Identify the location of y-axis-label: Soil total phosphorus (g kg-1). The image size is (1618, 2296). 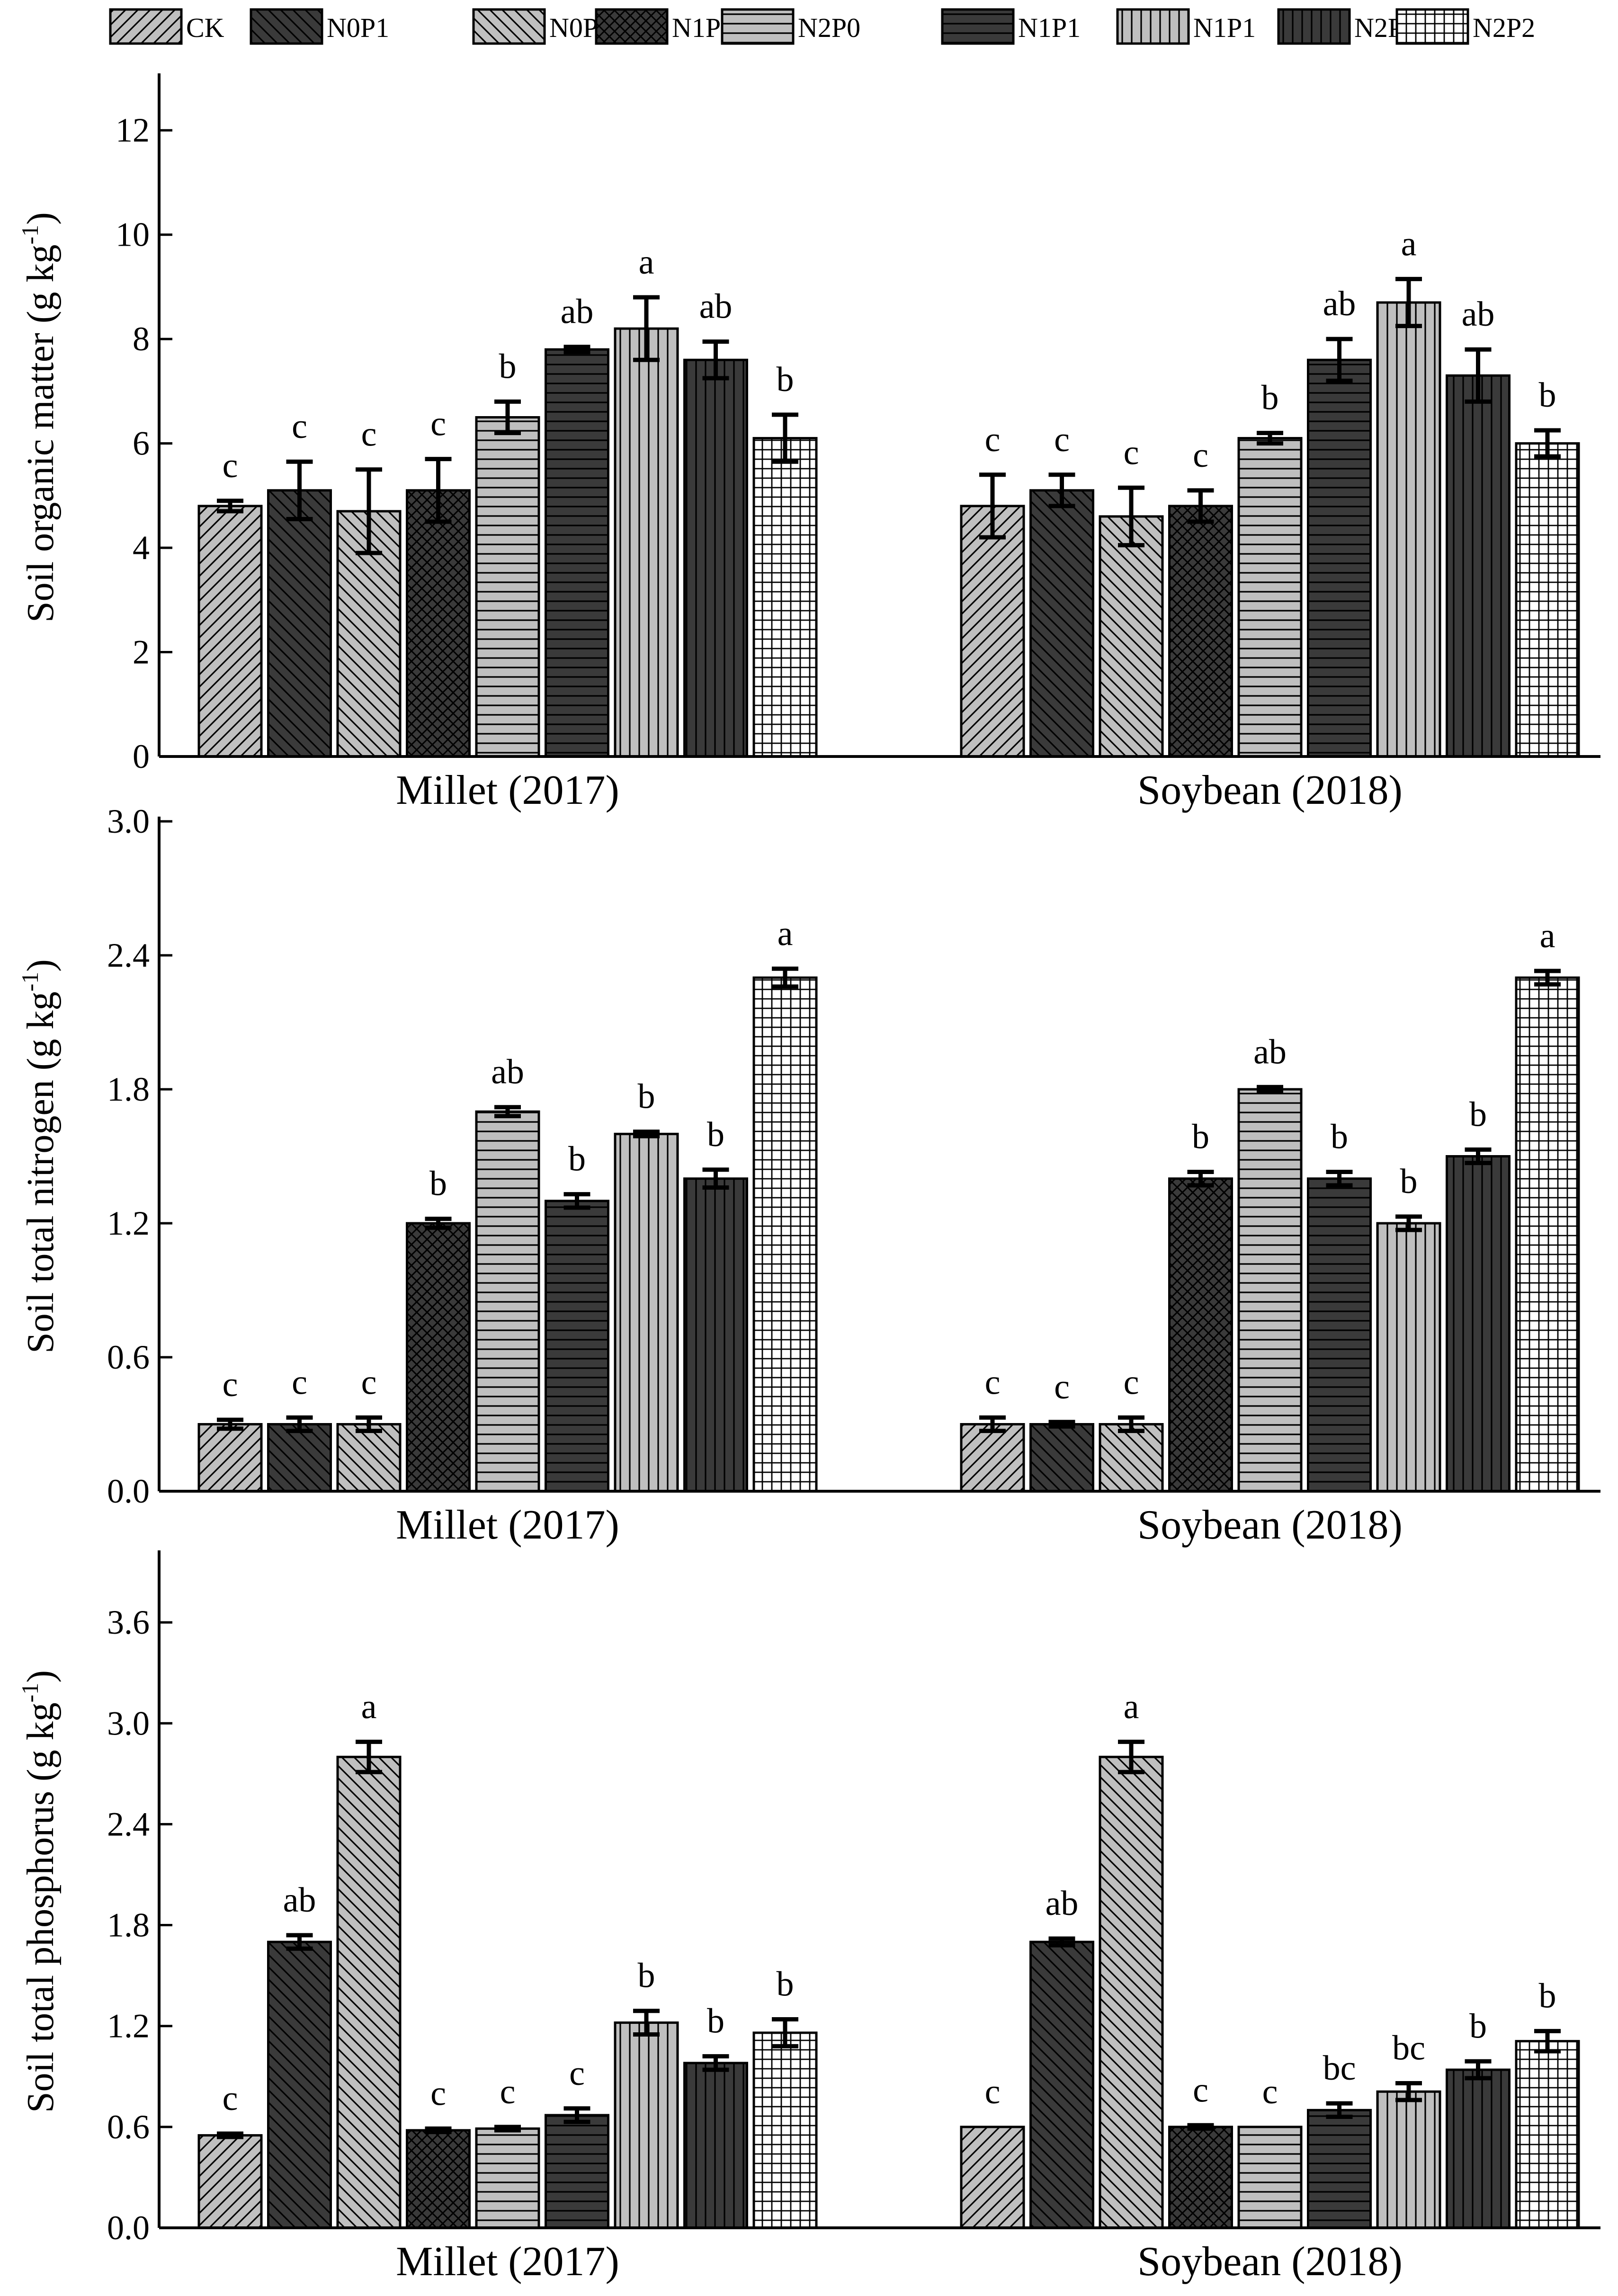
(39, 1891).